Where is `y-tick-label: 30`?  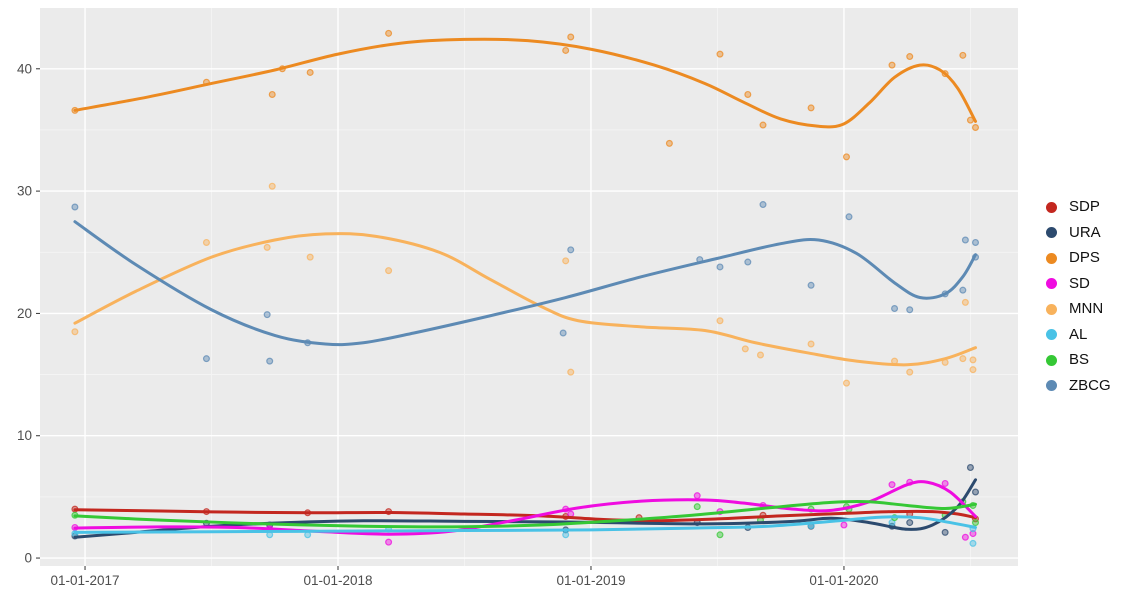 y-tick-label: 30 is located at coordinates (24, 191).